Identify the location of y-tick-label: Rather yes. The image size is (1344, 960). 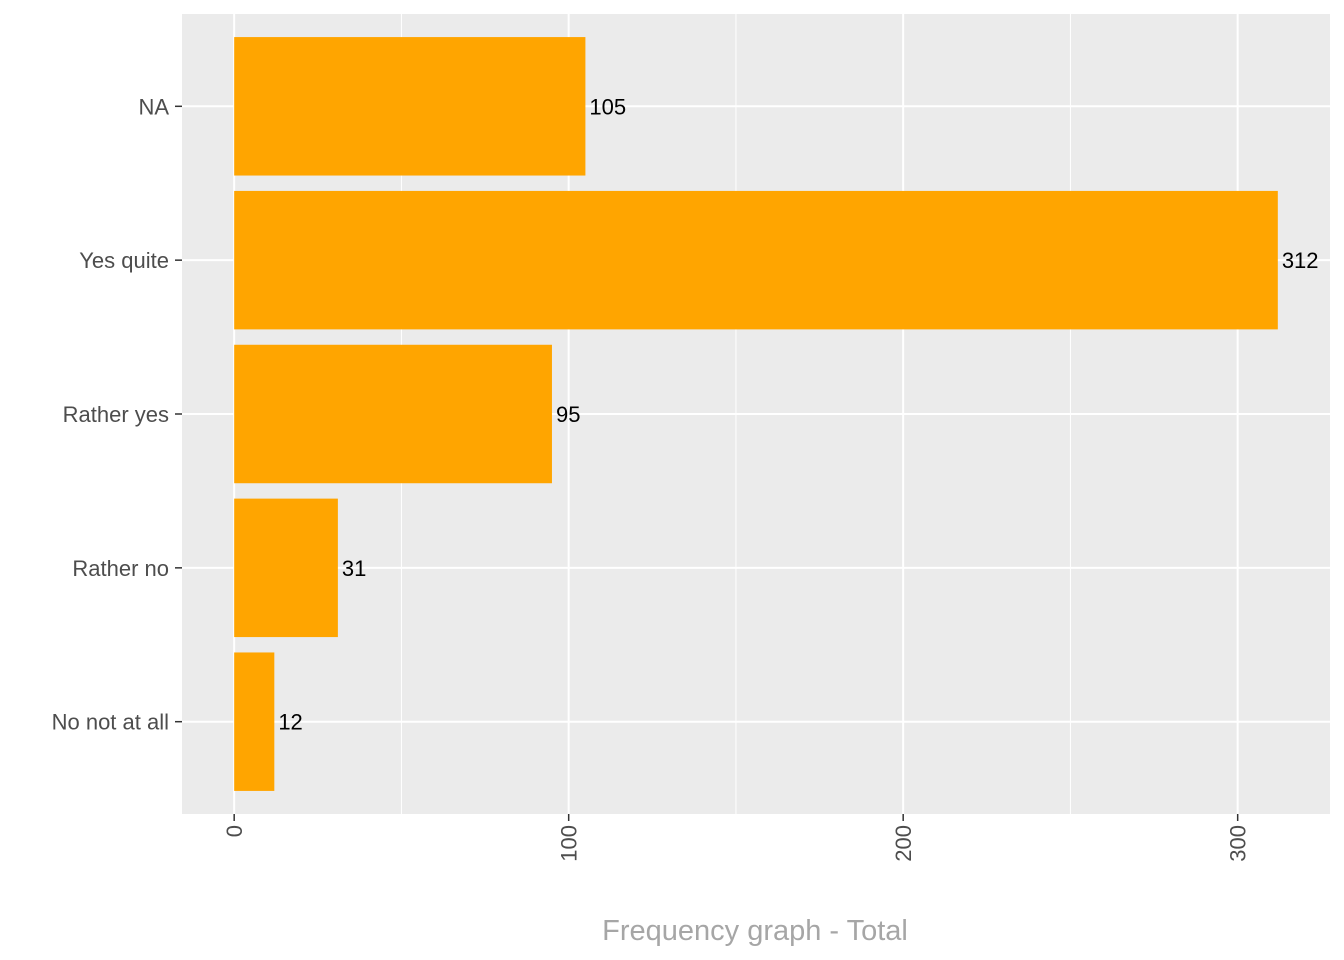
(116, 414).